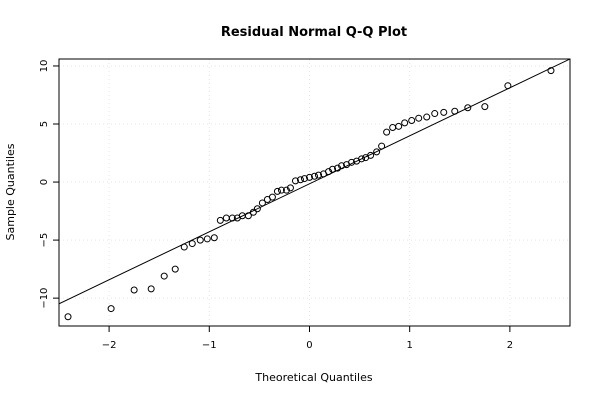  What do you see at coordinates (209, 345) in the screenshot?
I see `x-tick-label: −1` at bounding box center [209, 345].